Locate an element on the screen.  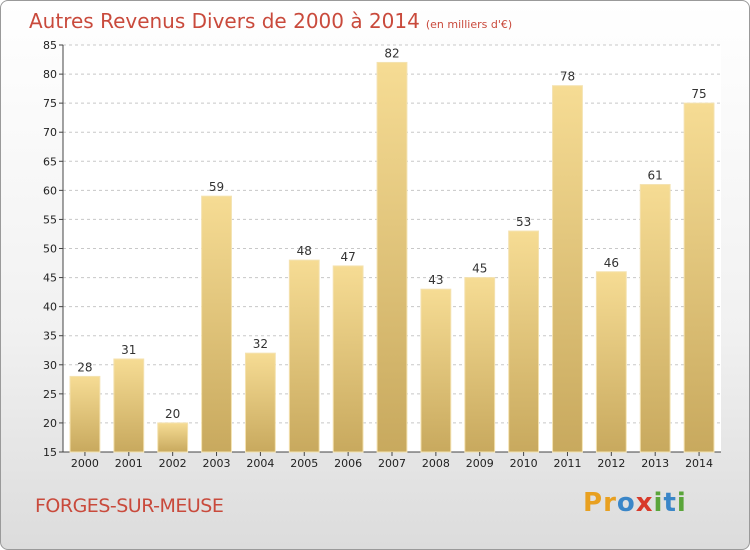
x-tick-label: 2007 is located at coordinates (392, 463).